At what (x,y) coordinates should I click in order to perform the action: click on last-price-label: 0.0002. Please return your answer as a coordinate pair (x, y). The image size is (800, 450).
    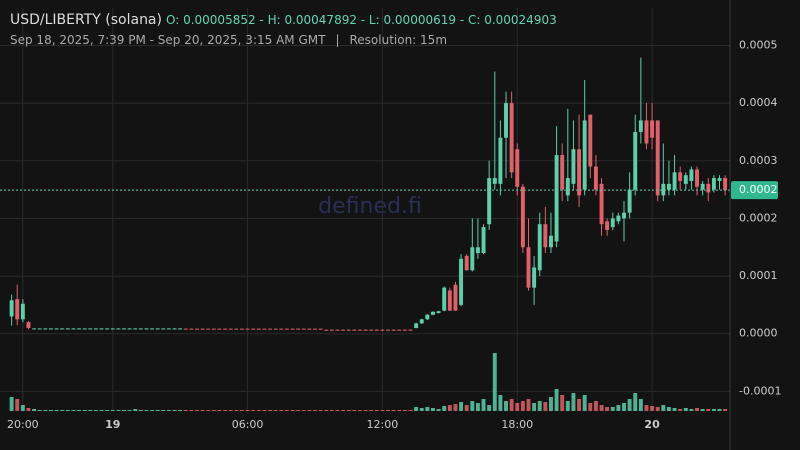
    Looking at the image, I should click on (758, 189).